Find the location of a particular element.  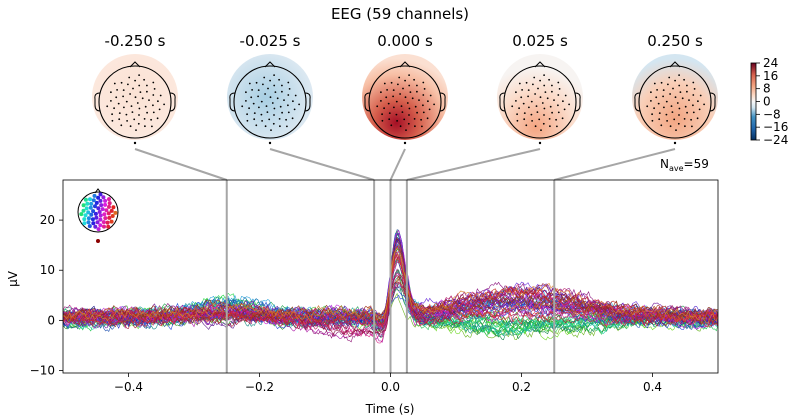

head-outline is located at coordinates (270, 102).